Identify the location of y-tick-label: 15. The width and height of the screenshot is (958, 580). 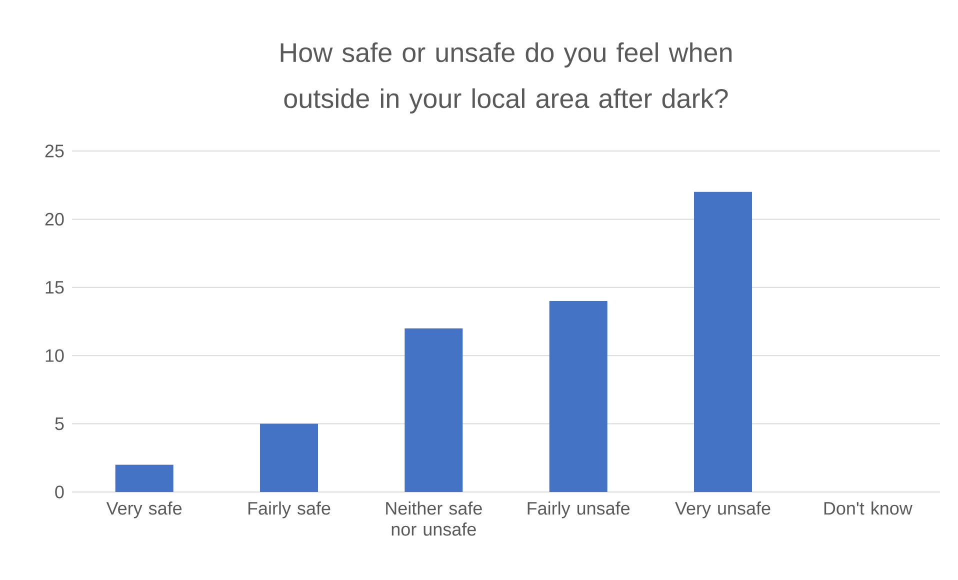
(55, 287).